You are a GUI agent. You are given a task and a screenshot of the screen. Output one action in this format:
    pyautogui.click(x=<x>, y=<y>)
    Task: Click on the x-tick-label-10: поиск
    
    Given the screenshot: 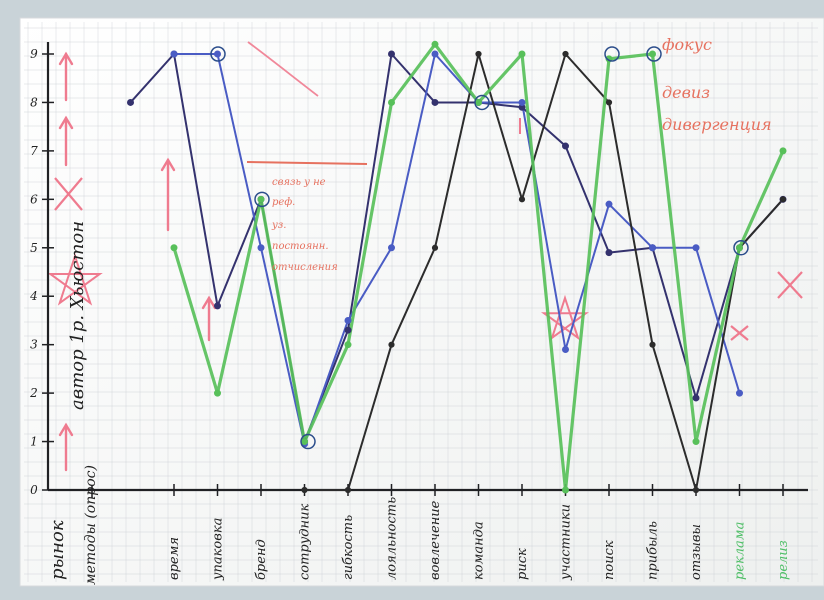 What is the action you would take?
    pyautogui.click(x=609, y=560)
    